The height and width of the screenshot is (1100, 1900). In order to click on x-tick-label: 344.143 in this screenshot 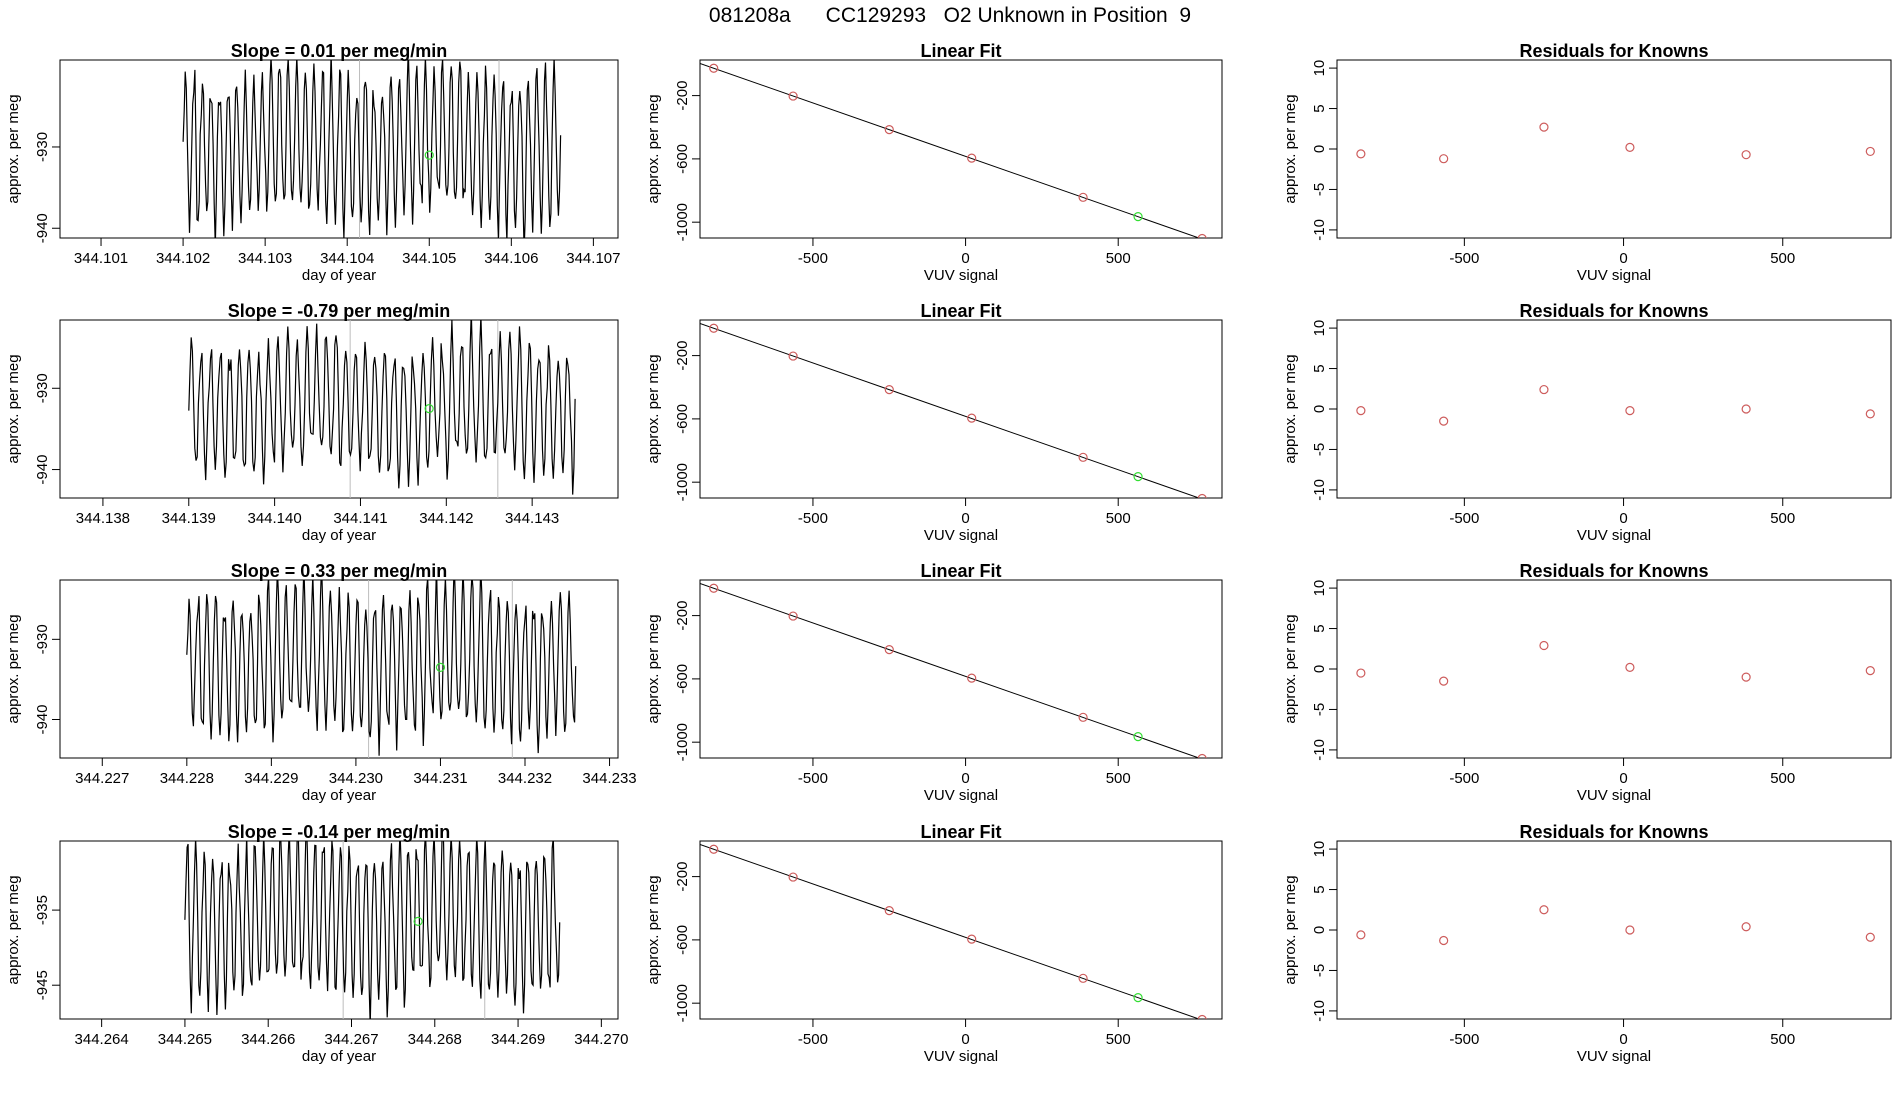, I will do `click(532, 518)`.